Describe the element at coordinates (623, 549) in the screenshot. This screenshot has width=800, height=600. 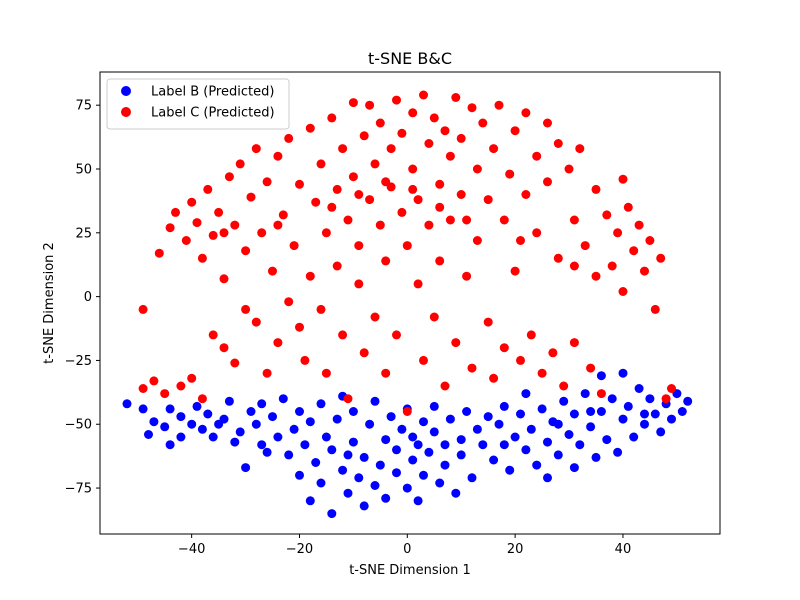
I see `x-tick-label: 40` at that location.